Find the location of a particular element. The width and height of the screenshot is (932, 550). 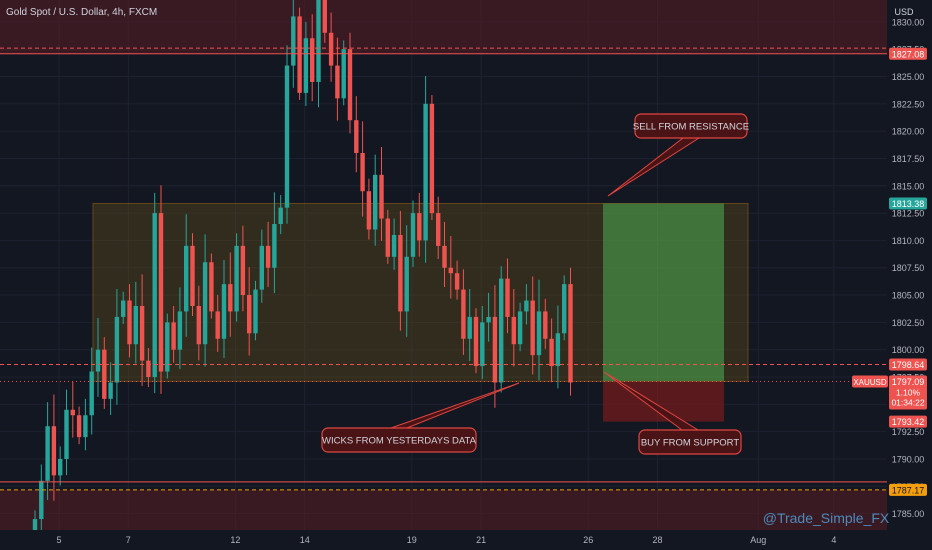

watermark: @Trade_Simple_FX is located at coordinates (826, 518).